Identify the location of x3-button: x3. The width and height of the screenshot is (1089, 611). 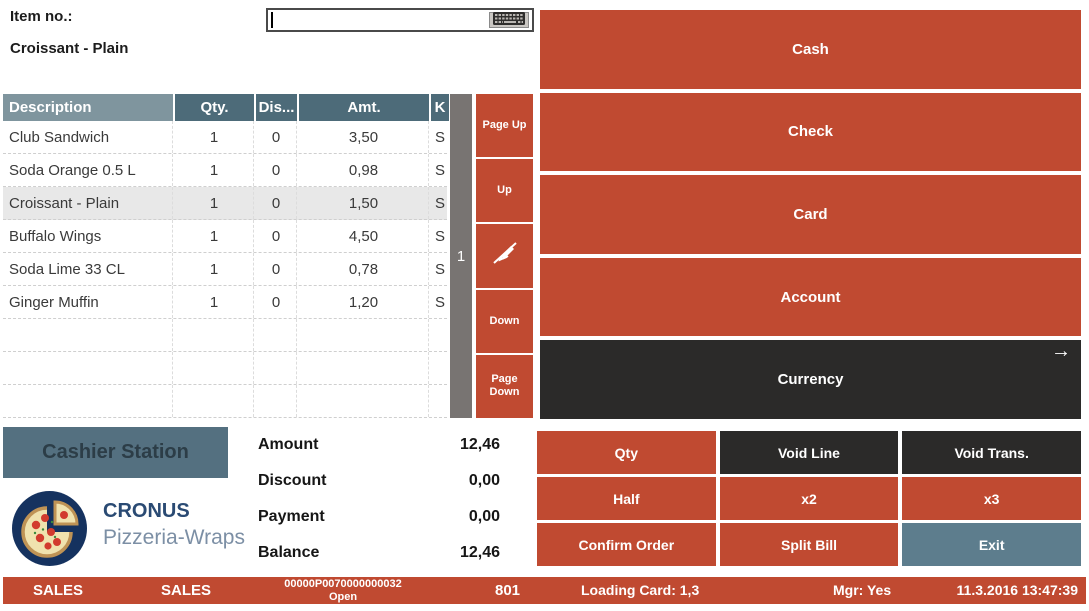
(991, 498).